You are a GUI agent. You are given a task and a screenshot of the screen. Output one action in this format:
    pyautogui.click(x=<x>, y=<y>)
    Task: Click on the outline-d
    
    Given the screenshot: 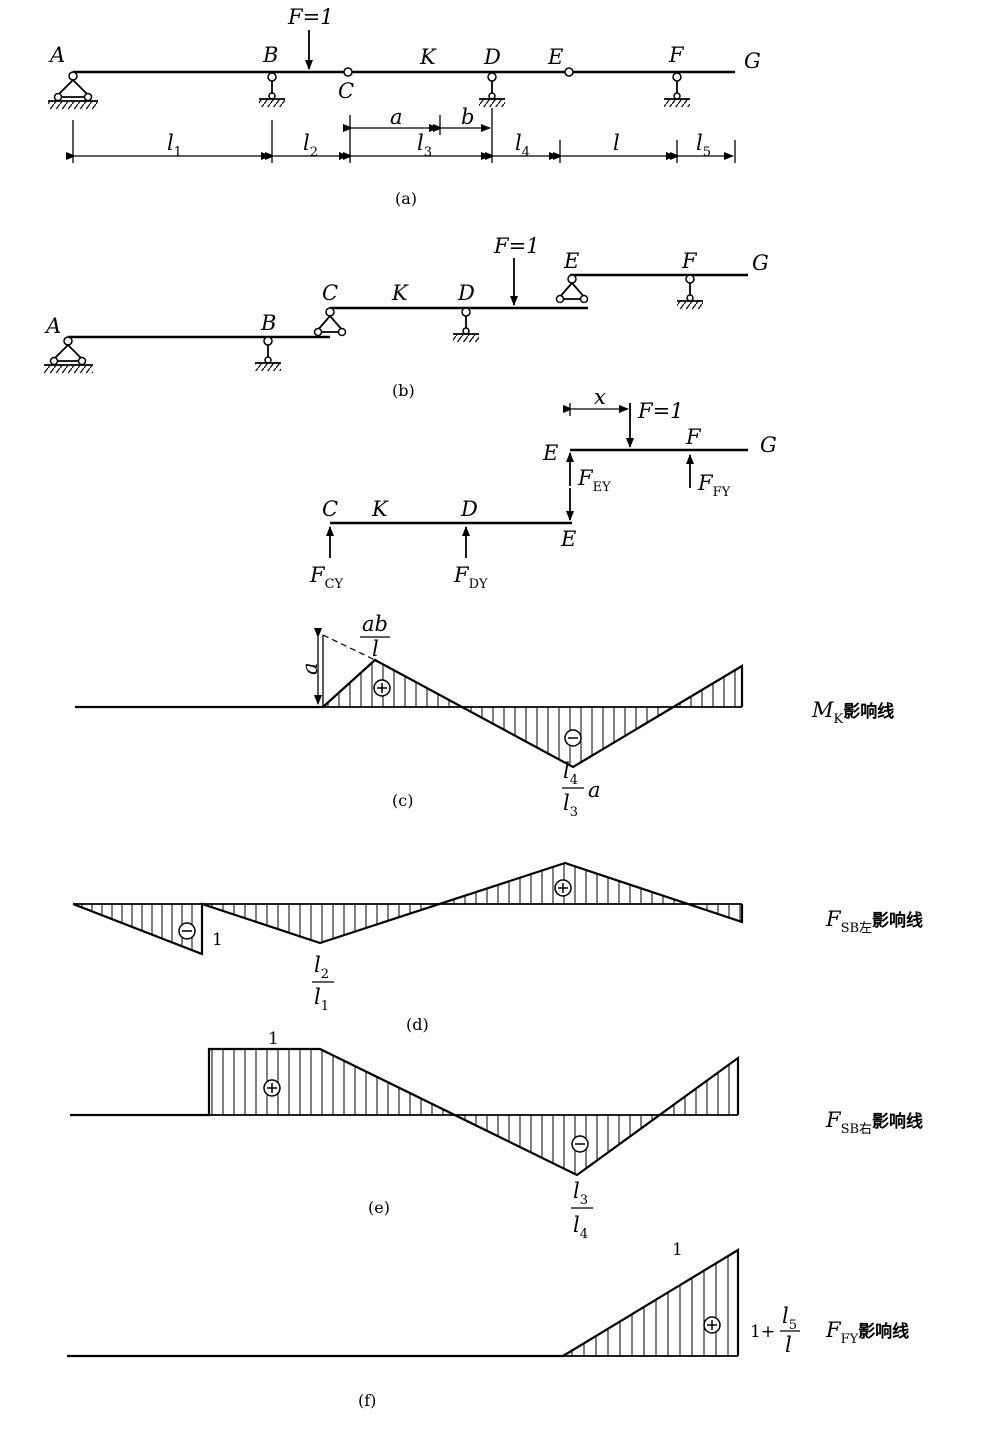 What is the action you would take?
    pyautogui.click(x=408, y=908)
    